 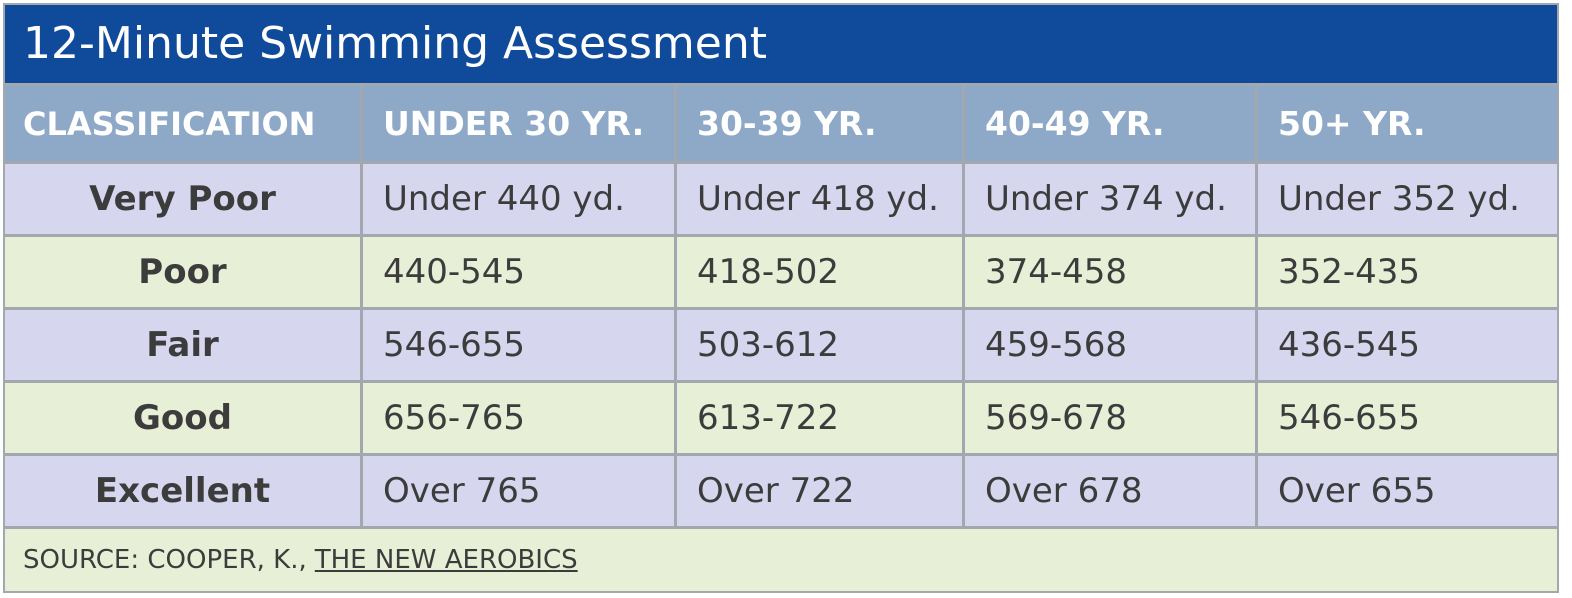 I want to click on distance-cell: Under 418 yd., so click(x=819, y=199).